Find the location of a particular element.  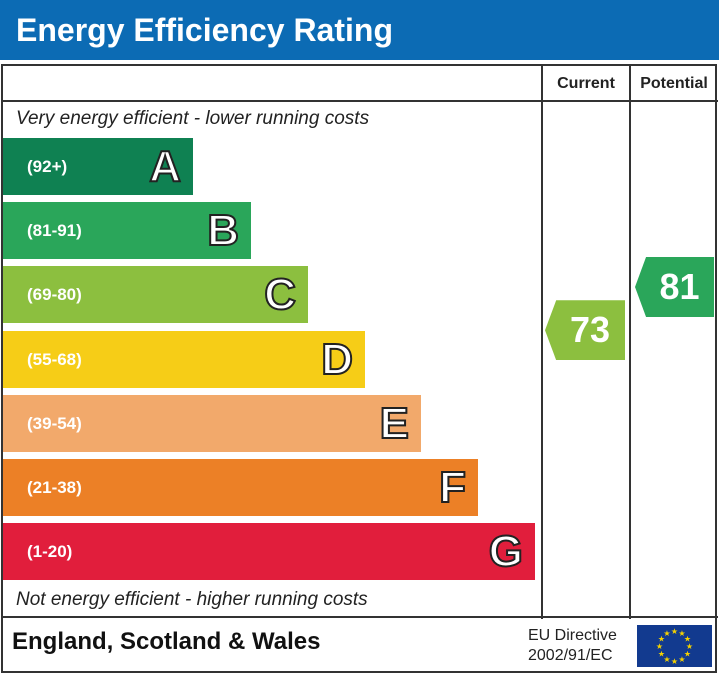

band-range: (39-54) is located at coordinates (54, 423).